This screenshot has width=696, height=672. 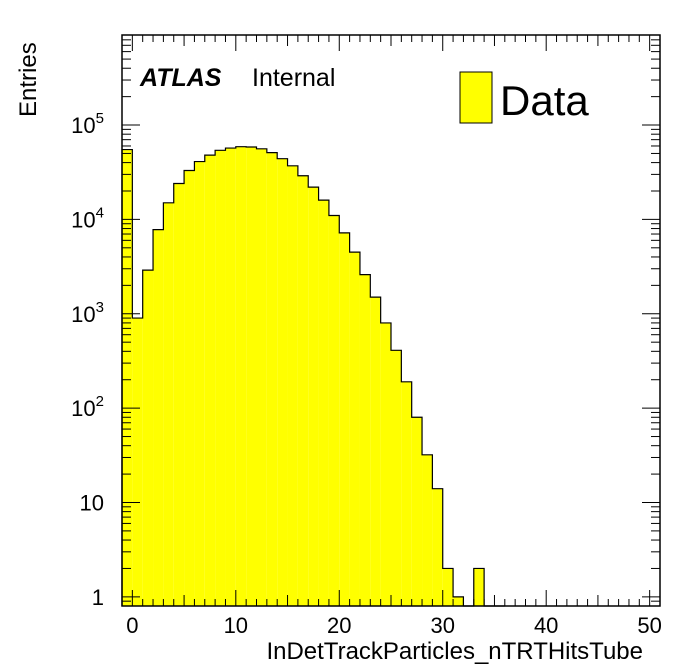 I want to click on y-tick-label: 10⁵, so click(x=87, y=124).